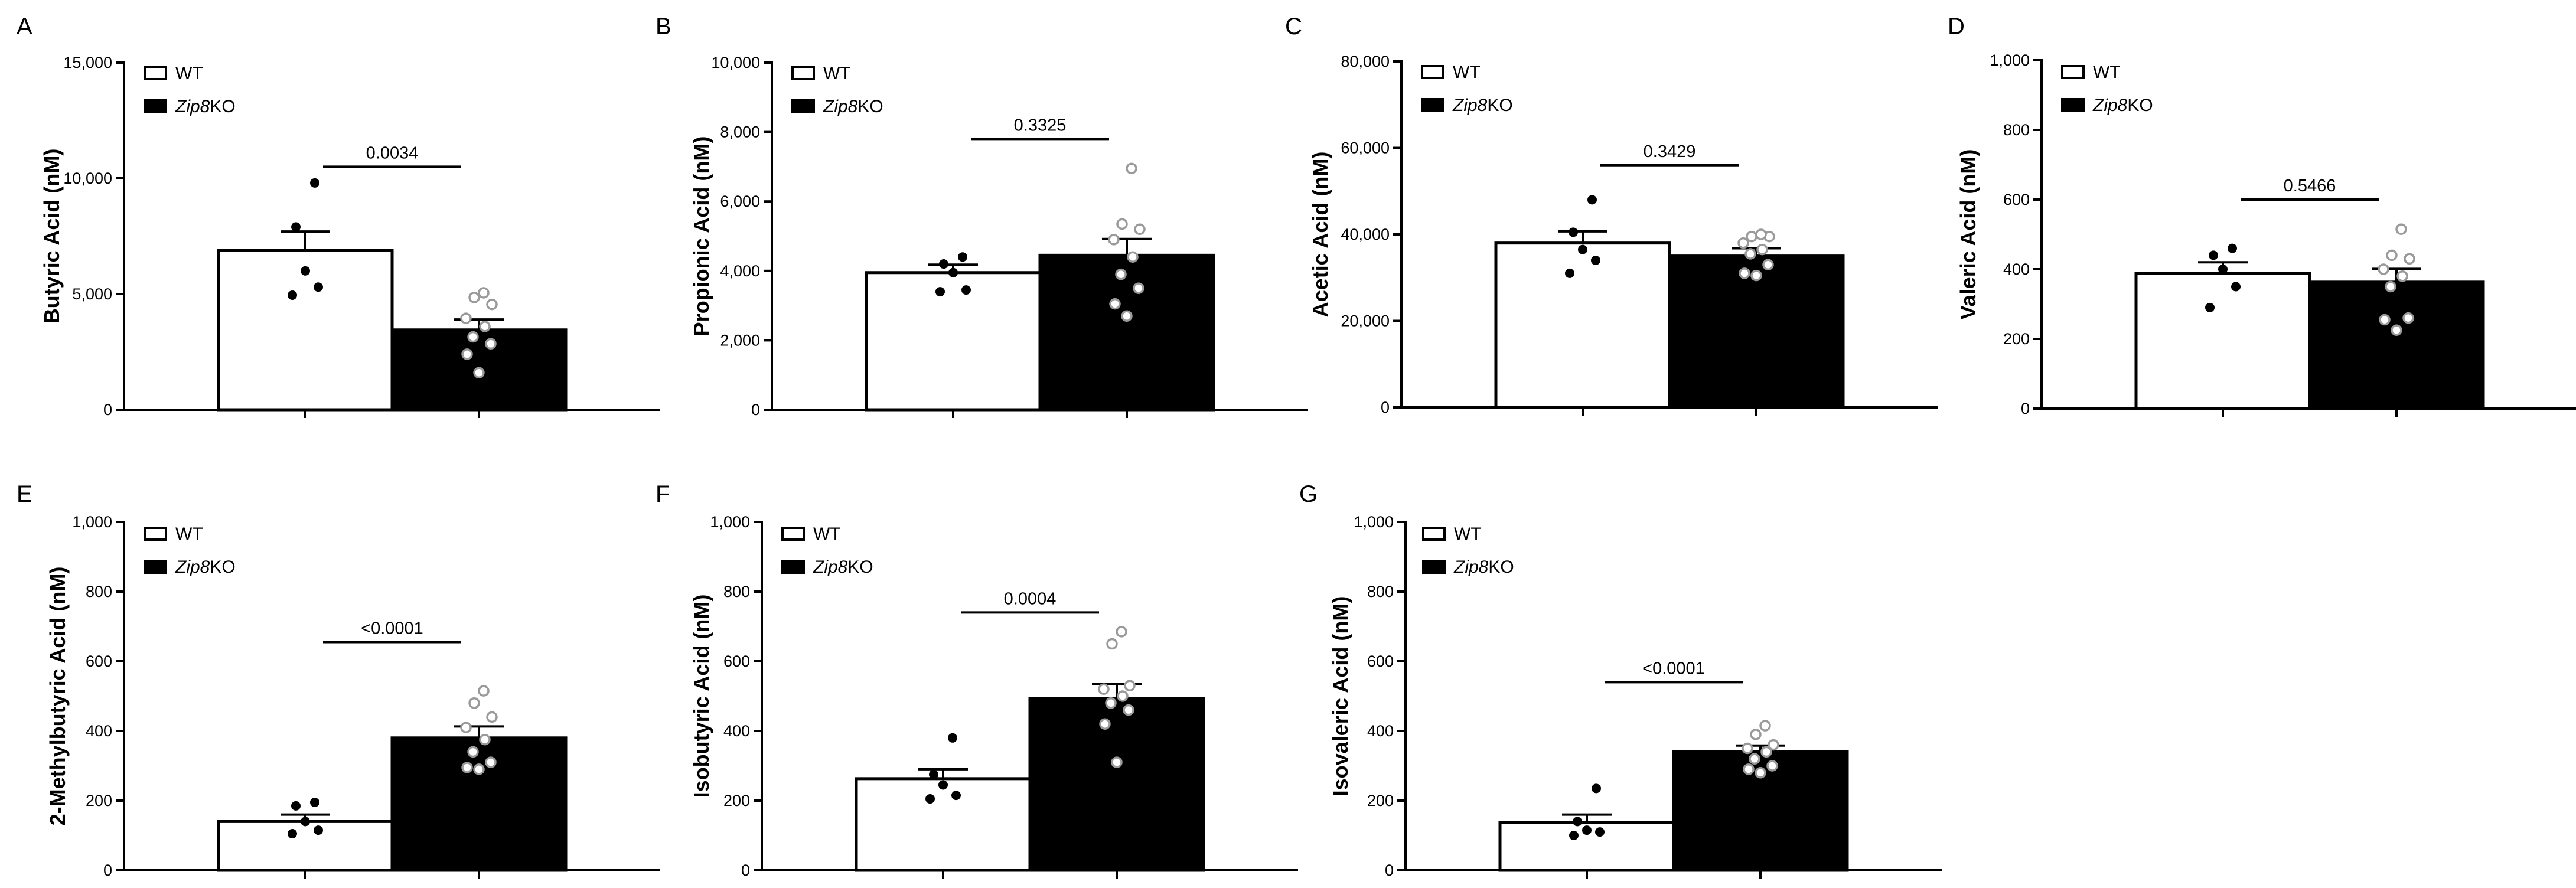  What do you see at coordinates (954, 342) in the screenshot?
I see `bar-wt` at bounding box center [954, 342].